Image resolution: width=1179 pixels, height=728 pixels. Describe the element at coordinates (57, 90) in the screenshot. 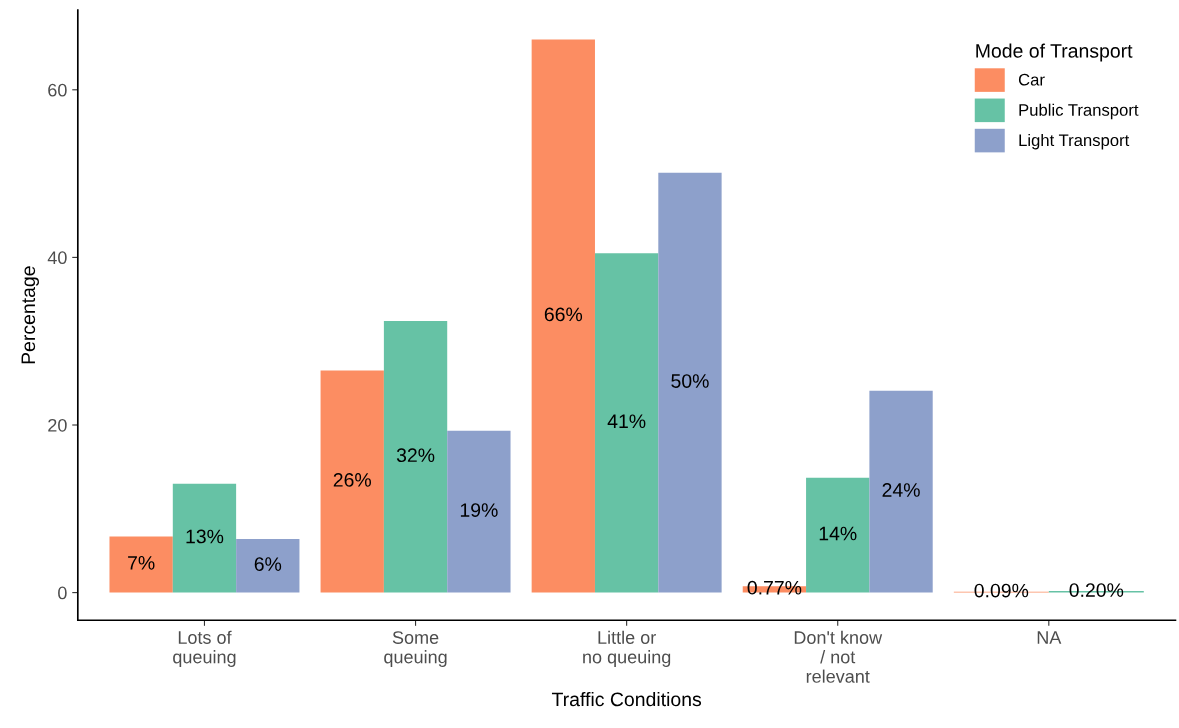

I see `y-tick-label: 60` at that location.